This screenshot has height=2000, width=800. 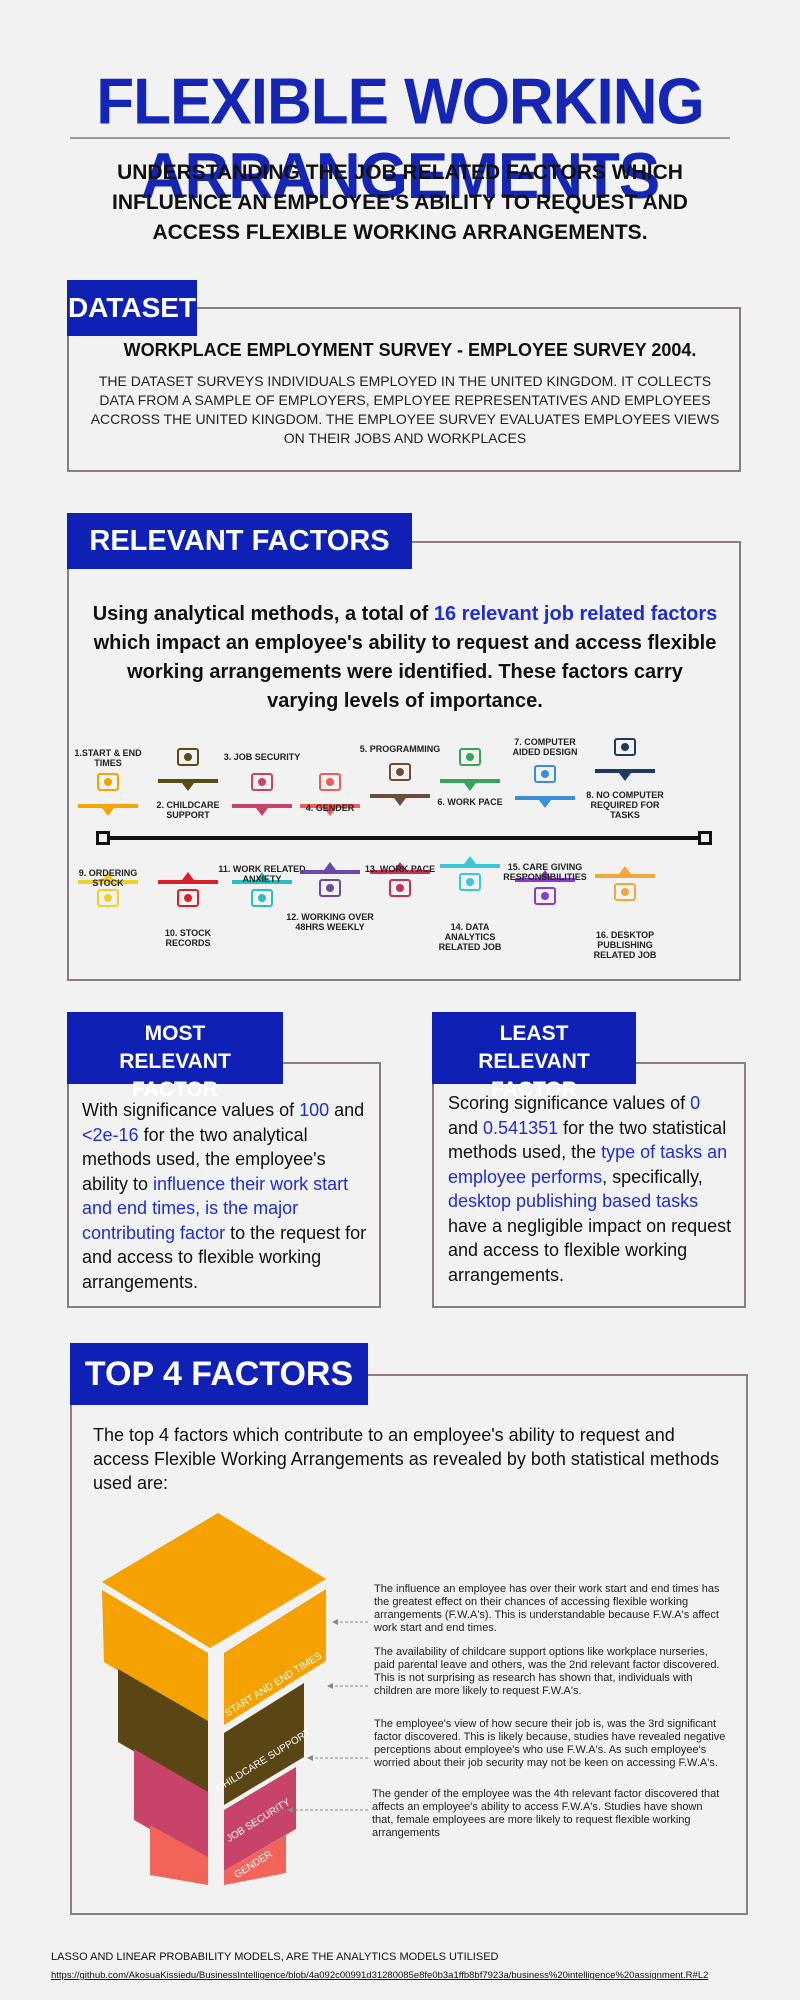 I want to click on factor-label: 10. STOCK RECORDS, so click(x=188, y=938).